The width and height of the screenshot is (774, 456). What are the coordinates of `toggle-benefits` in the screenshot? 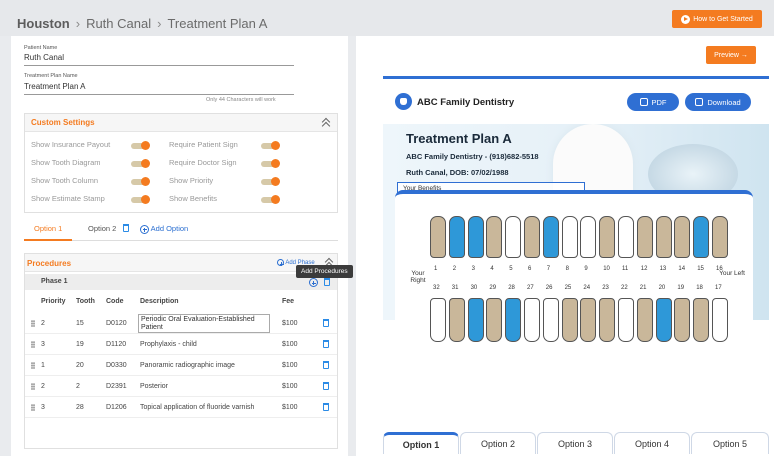 It's located at (270, 199).